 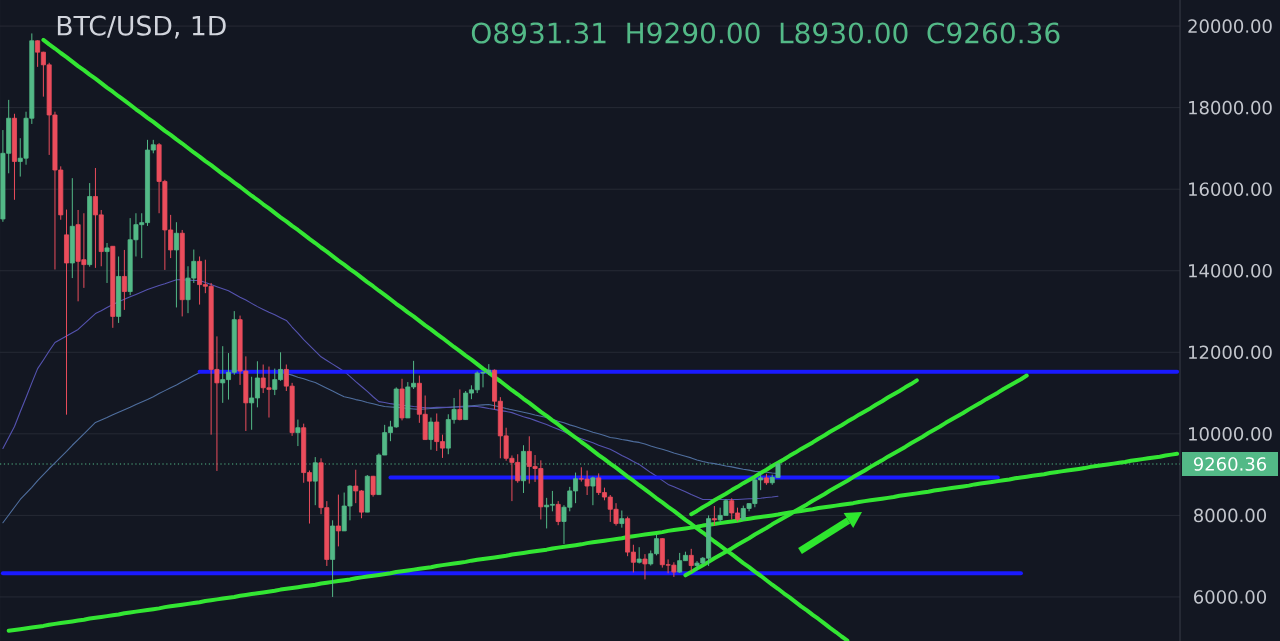 What do you see at coordinates (993, 33) in the screenshot?
I see `annotation: C9260.36` at bounding box center [993, 33].